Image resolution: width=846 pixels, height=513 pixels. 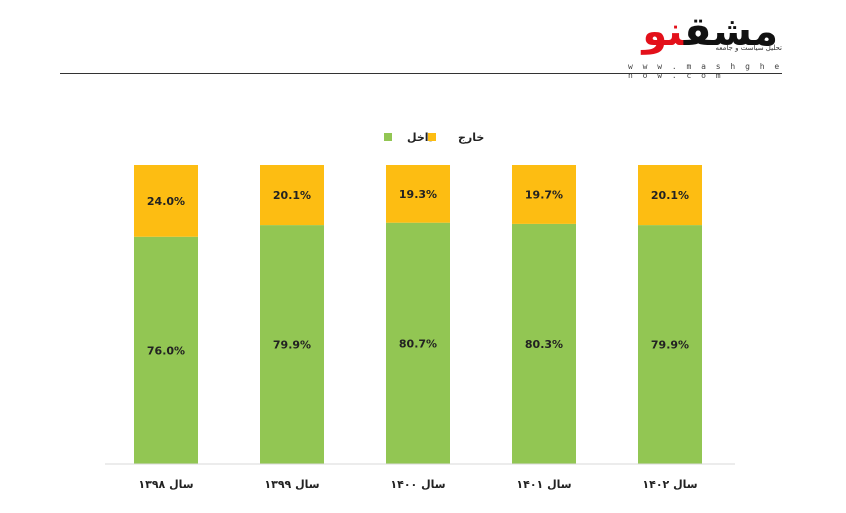 What do you see at coordinates (471, 138) in the screenshot?
I see `legend-label-outside: خارج` at bounding box center [471, 138].